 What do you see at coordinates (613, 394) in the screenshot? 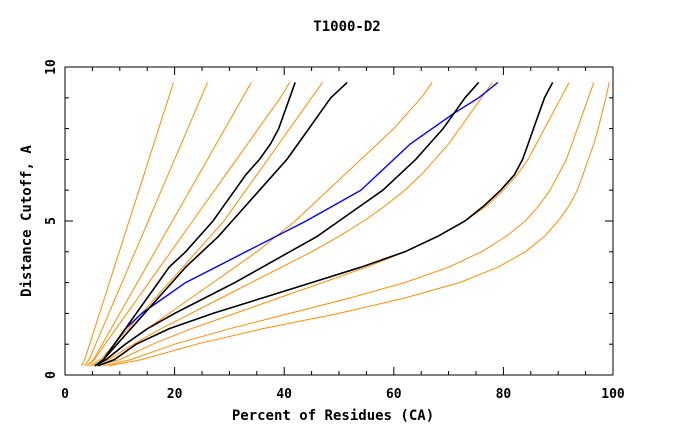
I see `x-tick-label: 100` at bounding box center [613, 394].